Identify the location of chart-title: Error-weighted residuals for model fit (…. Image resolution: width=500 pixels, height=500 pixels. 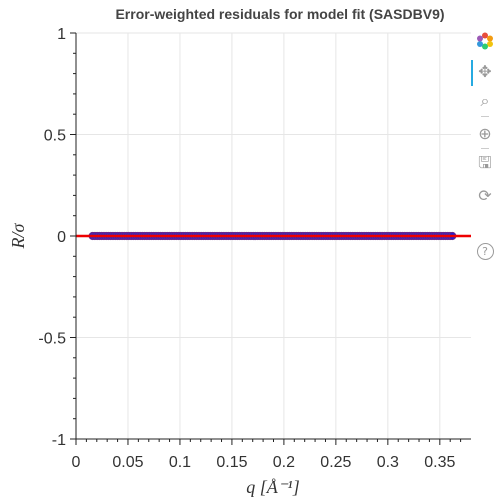
(279, 14).